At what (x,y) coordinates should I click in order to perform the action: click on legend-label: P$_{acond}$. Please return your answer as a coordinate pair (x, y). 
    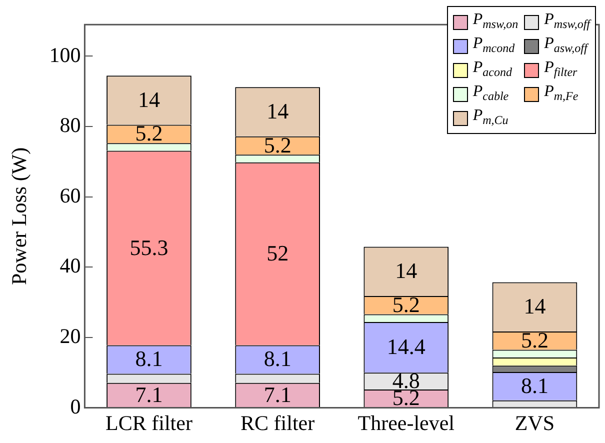
    Looking at the image, I should click on (492, 70).